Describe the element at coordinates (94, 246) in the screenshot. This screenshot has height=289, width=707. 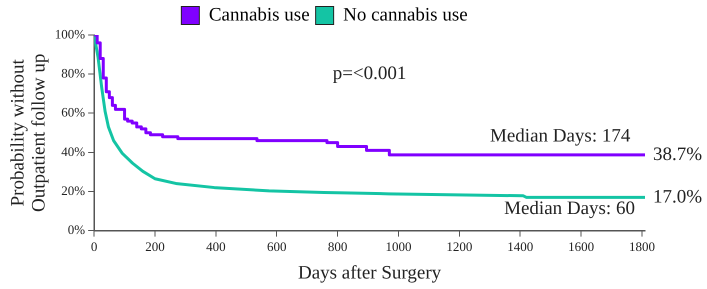
I see `x-tick-label: 0` at that location.